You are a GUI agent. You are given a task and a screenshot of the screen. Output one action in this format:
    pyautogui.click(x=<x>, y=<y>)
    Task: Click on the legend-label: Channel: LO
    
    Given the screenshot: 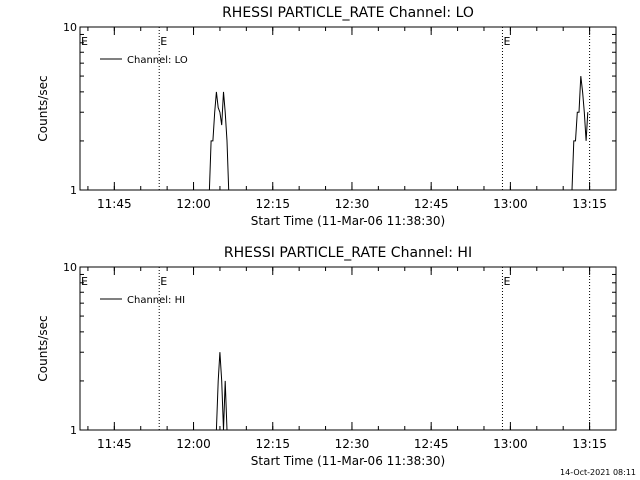 What is the action you would take?
    pyautogui.click(x=157, y=60)
    